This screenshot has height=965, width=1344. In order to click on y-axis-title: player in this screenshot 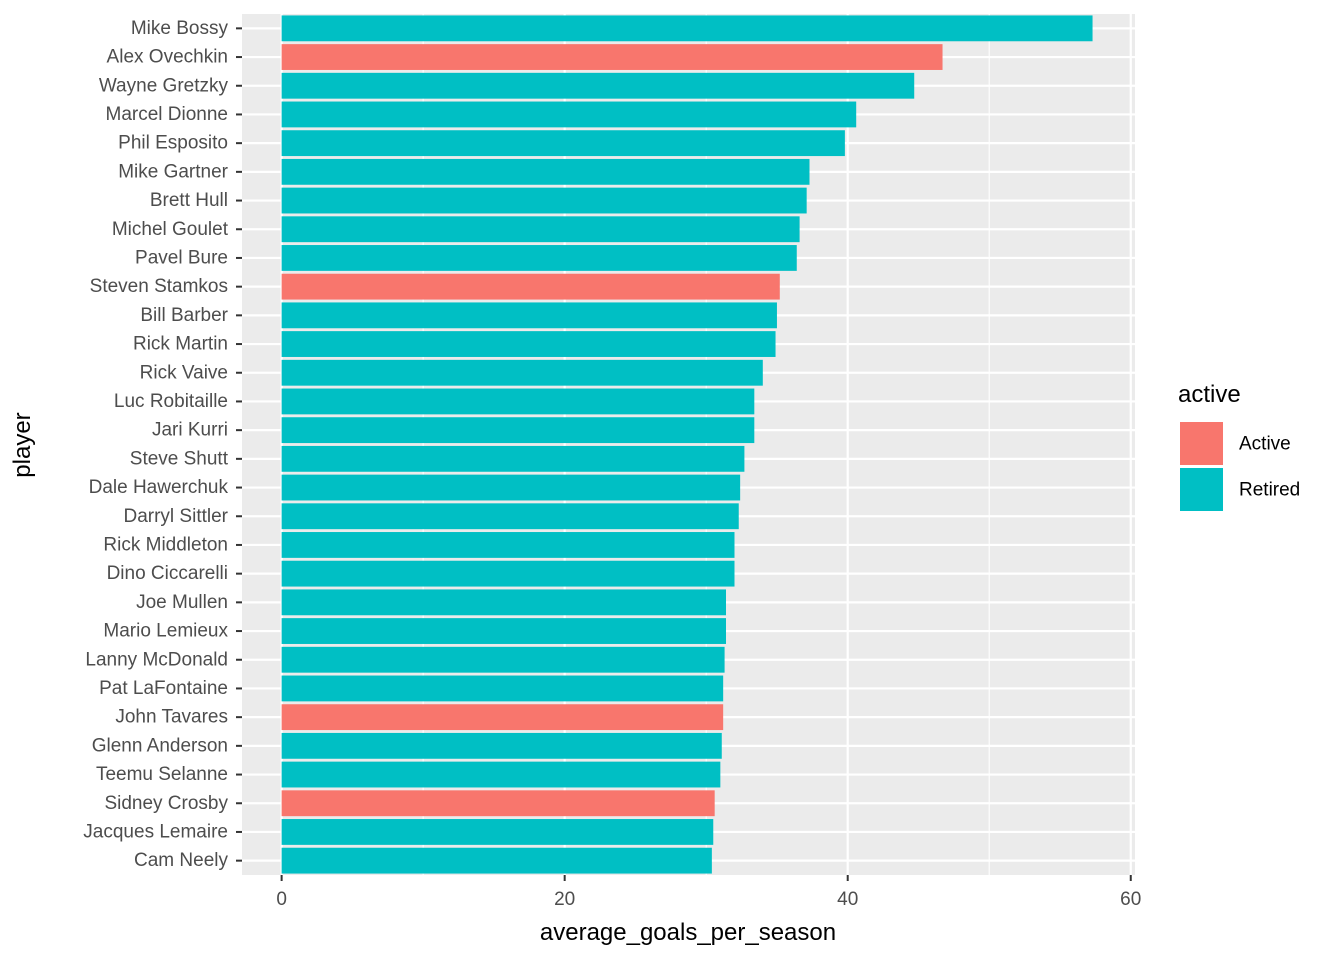, I will do `click(22, 444)`.